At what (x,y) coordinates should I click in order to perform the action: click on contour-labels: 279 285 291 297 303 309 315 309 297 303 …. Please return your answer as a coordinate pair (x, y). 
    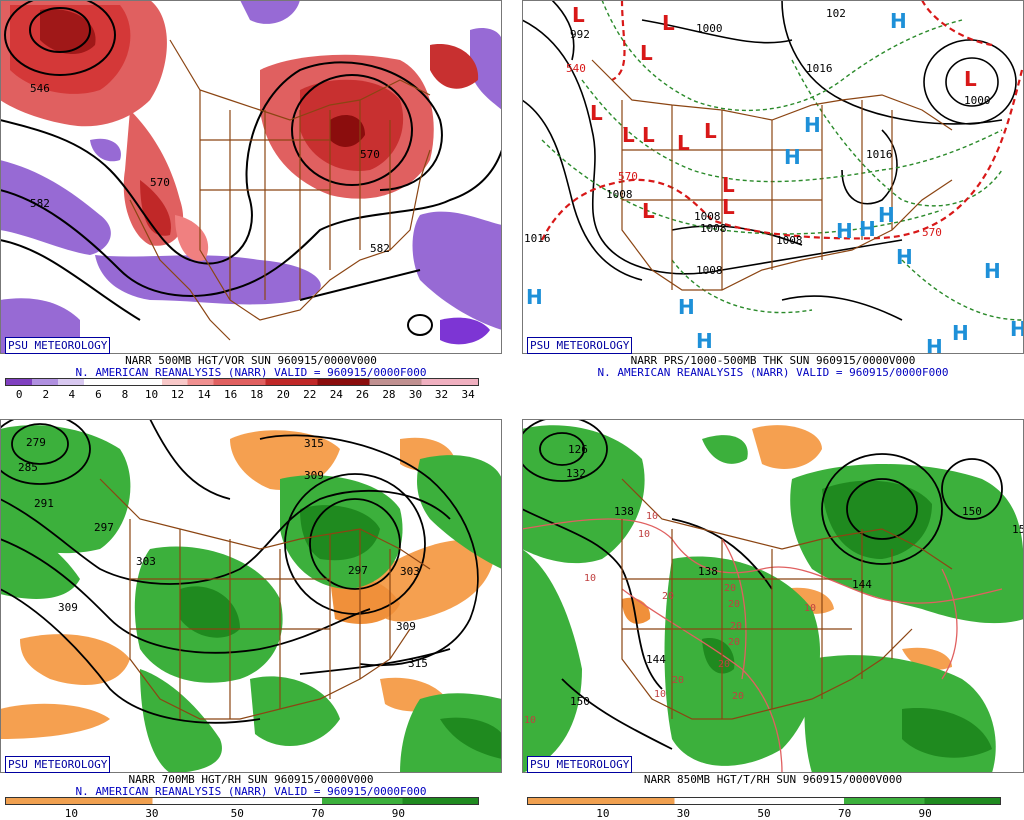
    Looking at the image, I should click on (223, 553).